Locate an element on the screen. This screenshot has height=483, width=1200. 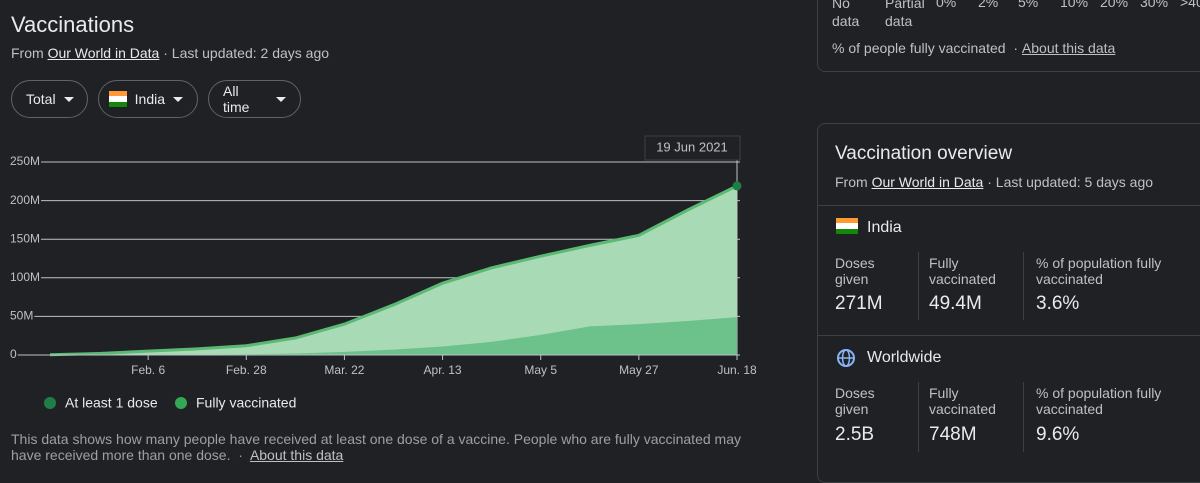
legend-label: Partial data is located at coordinates (905, 14).